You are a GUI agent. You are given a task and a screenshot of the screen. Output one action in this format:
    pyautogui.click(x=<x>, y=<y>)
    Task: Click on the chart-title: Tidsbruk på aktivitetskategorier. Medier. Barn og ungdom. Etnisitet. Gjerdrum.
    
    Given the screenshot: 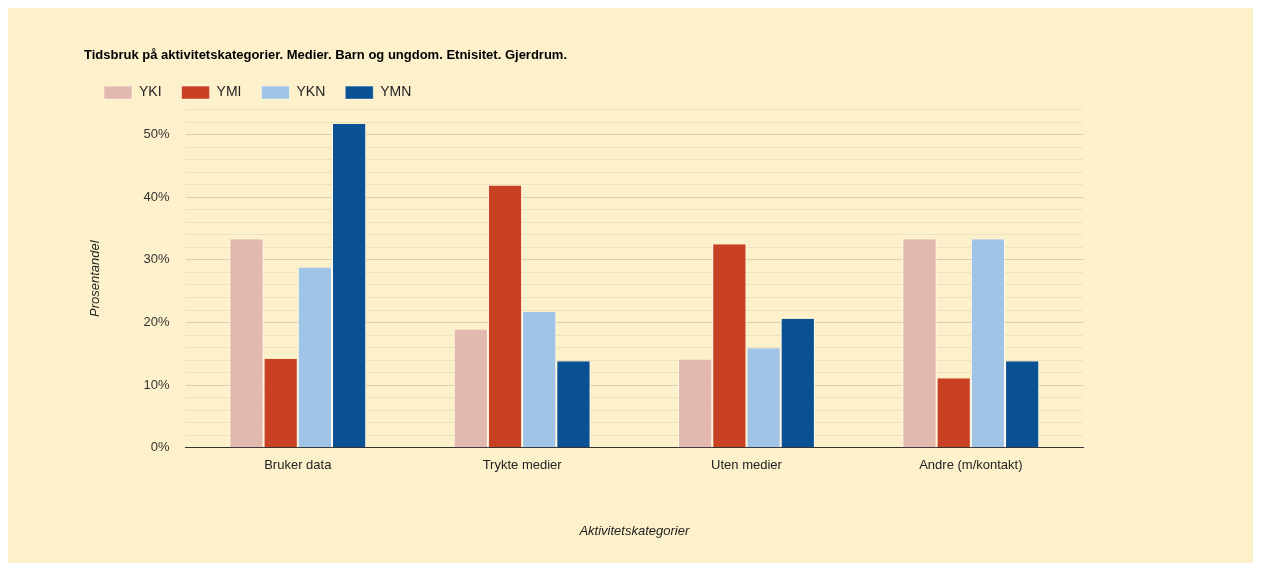 What is the action you would take?
    pyautogui.click(x=326, y=55)
    